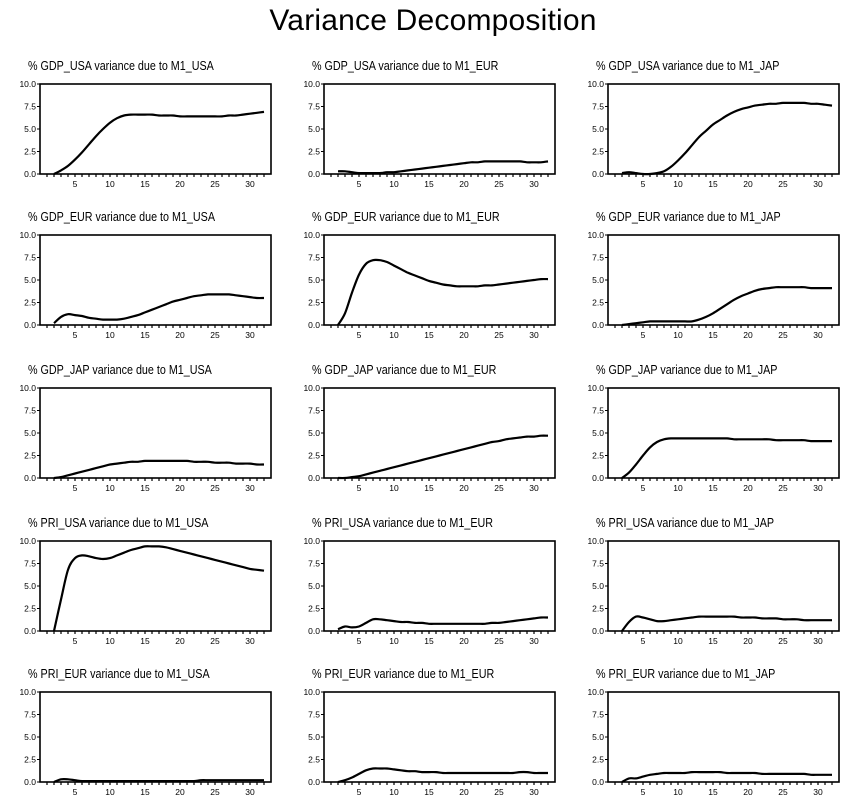 This screenshot has width=866, height=800. Describe the element at coordinates (406, 217) in the screenshot. I see `panel-title: % GDP_EUR variance due to M1_EUR` at that location.